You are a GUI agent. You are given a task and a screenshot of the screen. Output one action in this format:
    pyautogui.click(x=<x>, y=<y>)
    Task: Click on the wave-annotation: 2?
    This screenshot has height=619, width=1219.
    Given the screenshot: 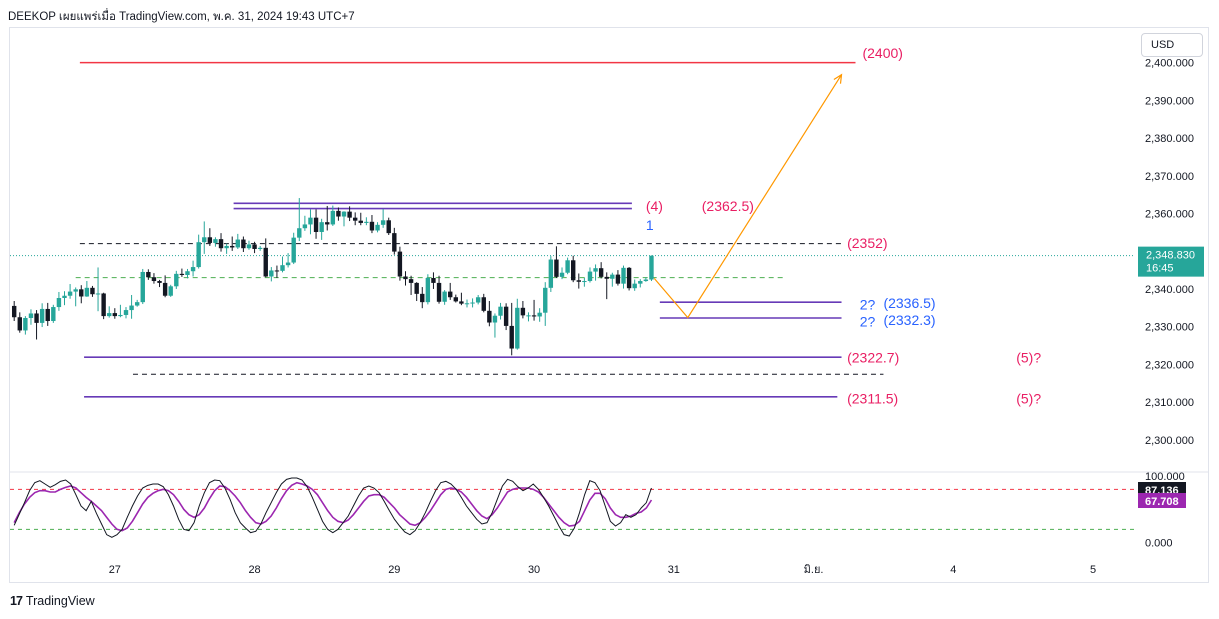 What is the action you would take?
    pyautogui.click(x=868, y=304)
    